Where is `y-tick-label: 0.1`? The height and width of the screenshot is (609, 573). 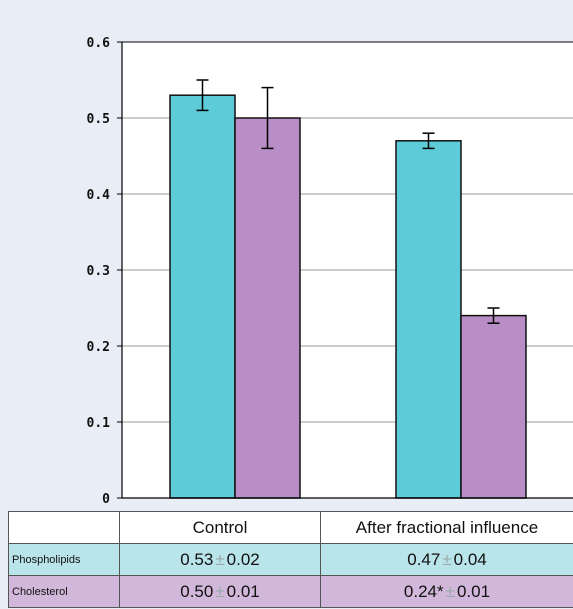 y-tick-label: 0.1 is located at coordinates (99, 423).